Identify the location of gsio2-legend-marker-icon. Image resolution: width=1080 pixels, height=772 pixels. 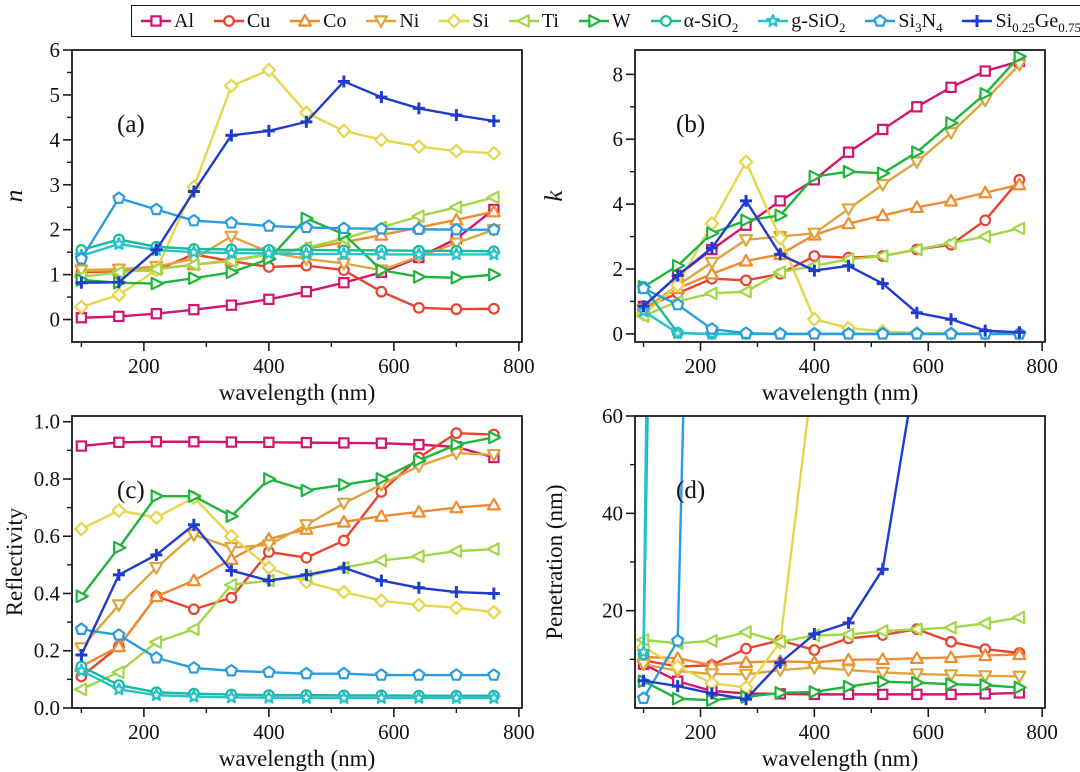
(773, 20).